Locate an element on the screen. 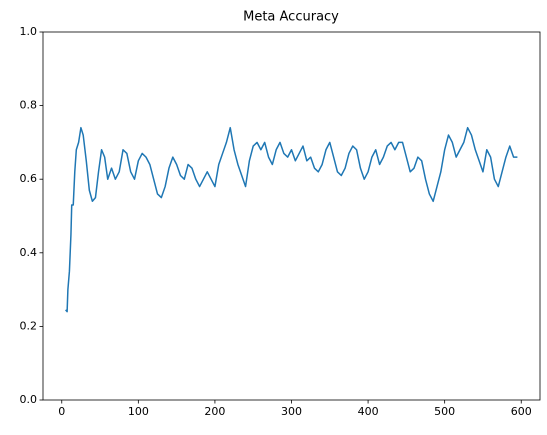  x-tick-label: 200 is located at coordinates (214, 411).